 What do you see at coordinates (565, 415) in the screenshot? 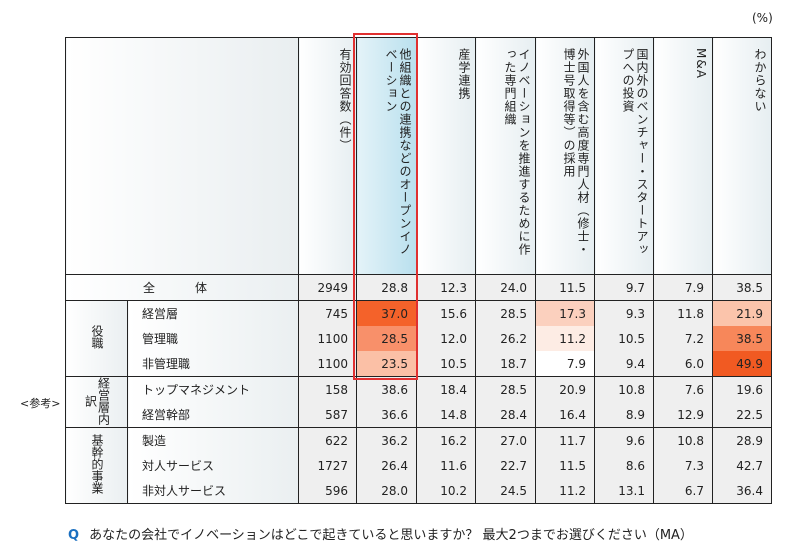
I see `value-cell: 16.4` at bounding box center [565, 415].